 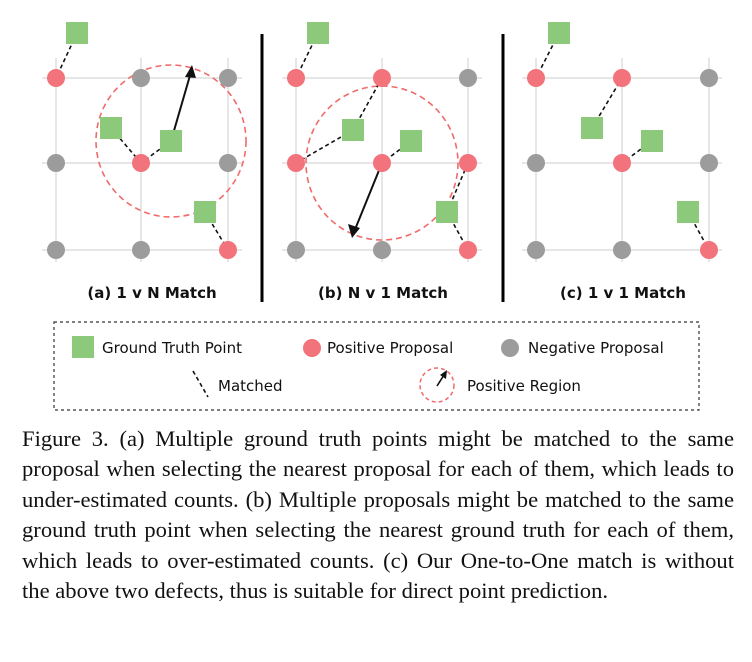 I want to click on matched-line-icon, so click(x=200, y=384).